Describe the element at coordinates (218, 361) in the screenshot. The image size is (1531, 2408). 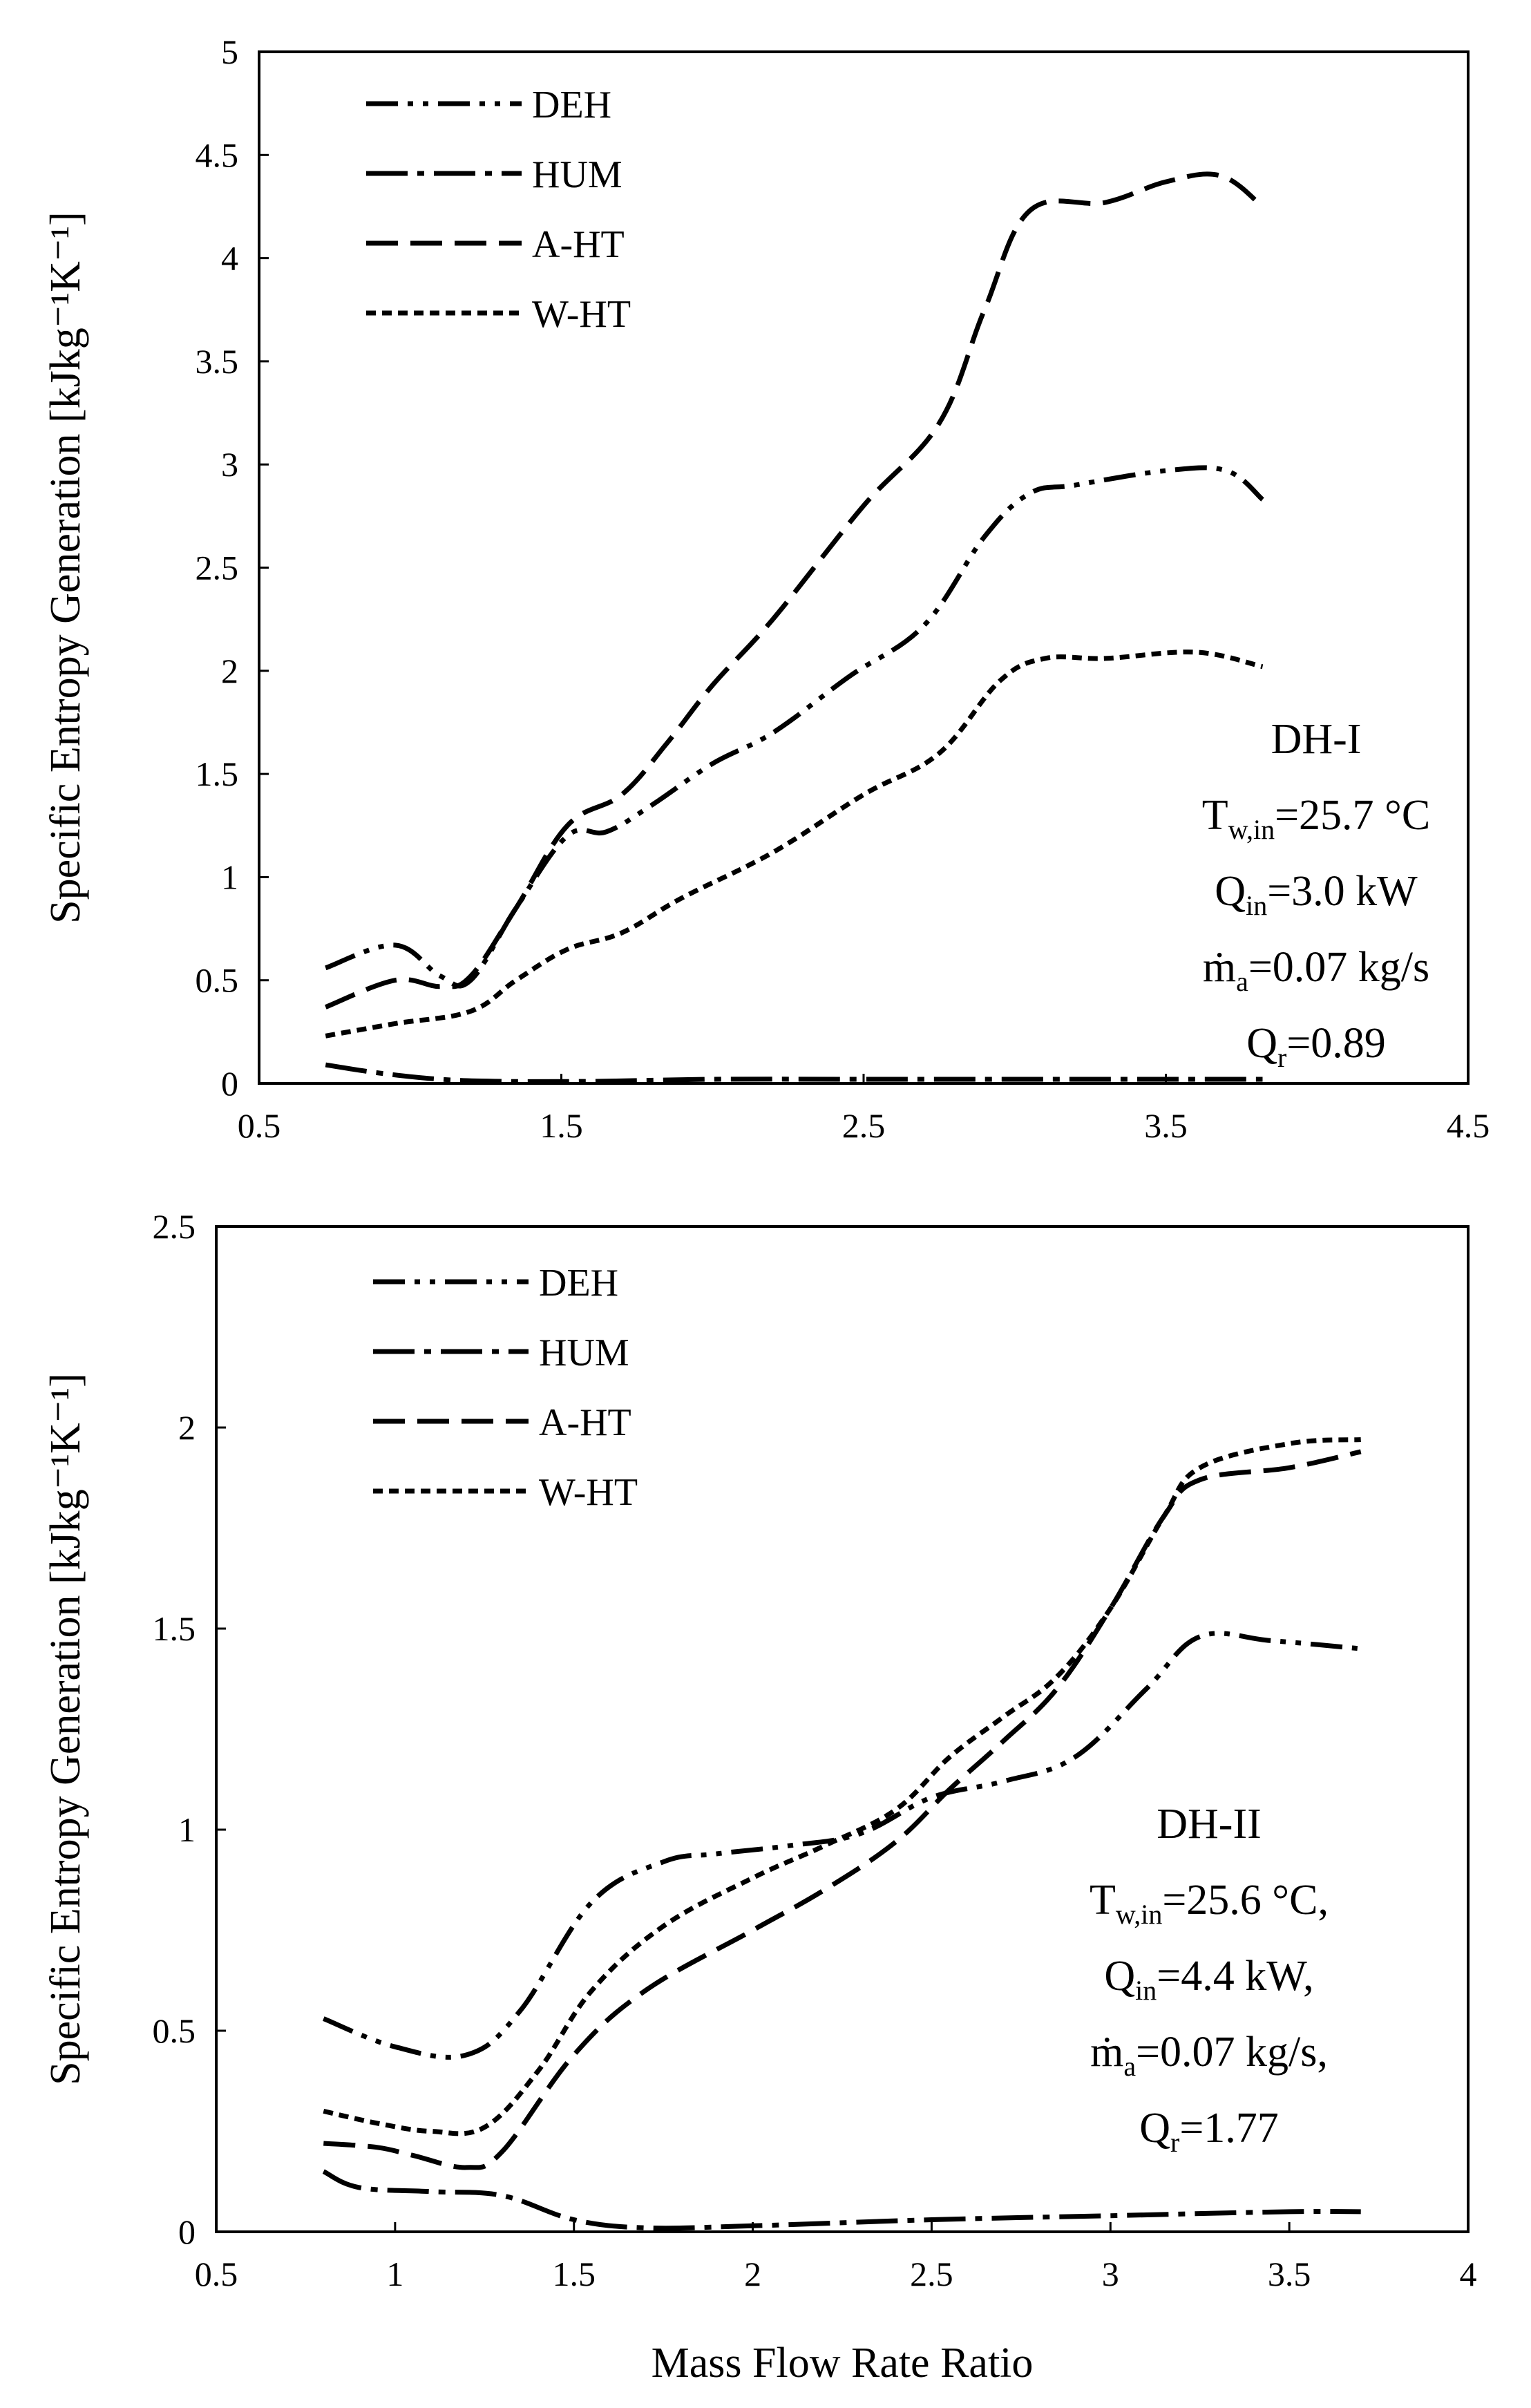
I see `y-tick-label: 3.5` at that location.